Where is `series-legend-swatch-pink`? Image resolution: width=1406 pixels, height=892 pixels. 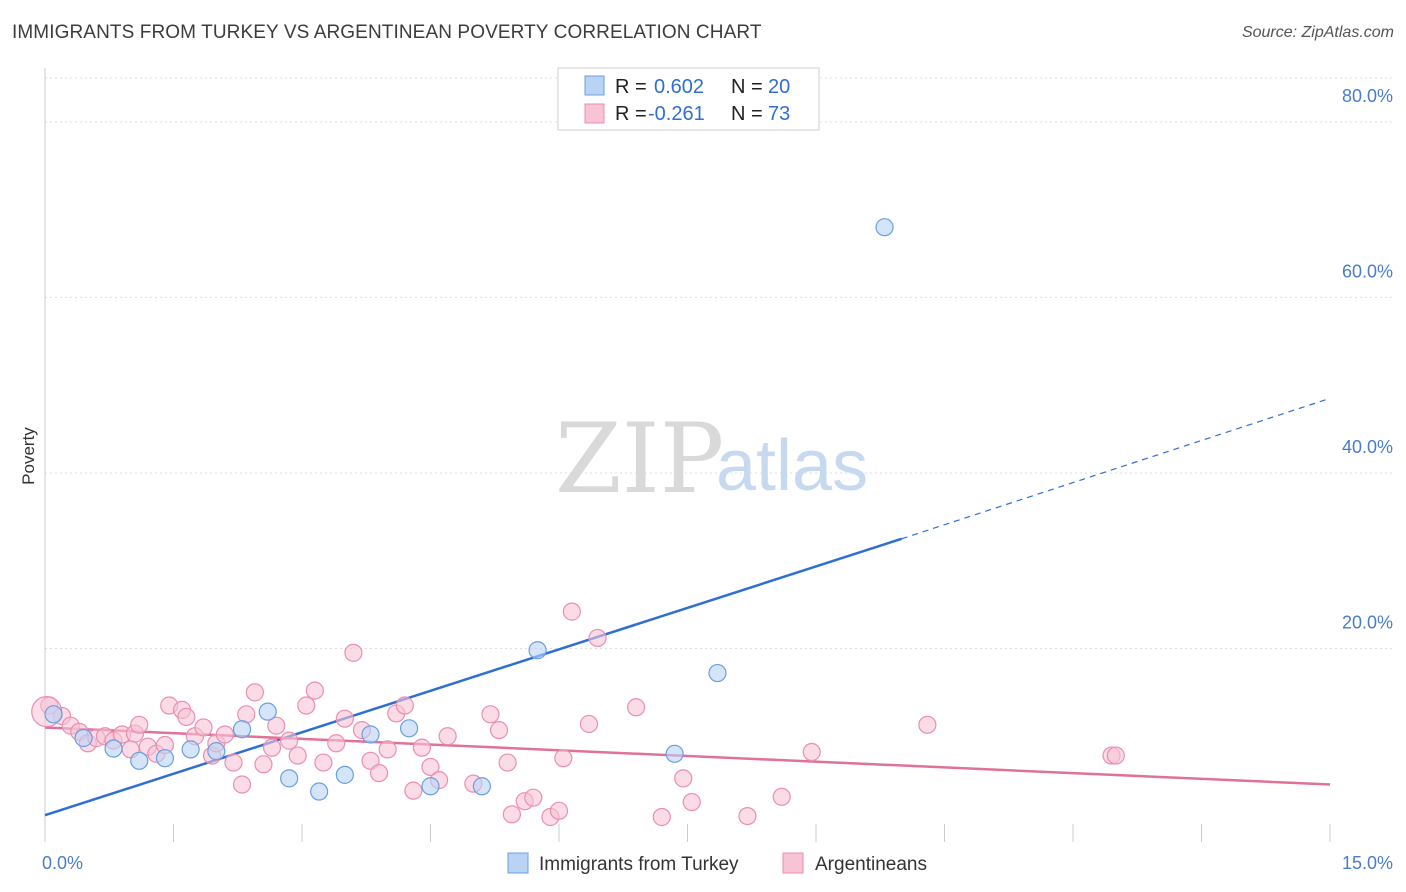 series-legend-swatch-pink is located at coordinates (793, 863).